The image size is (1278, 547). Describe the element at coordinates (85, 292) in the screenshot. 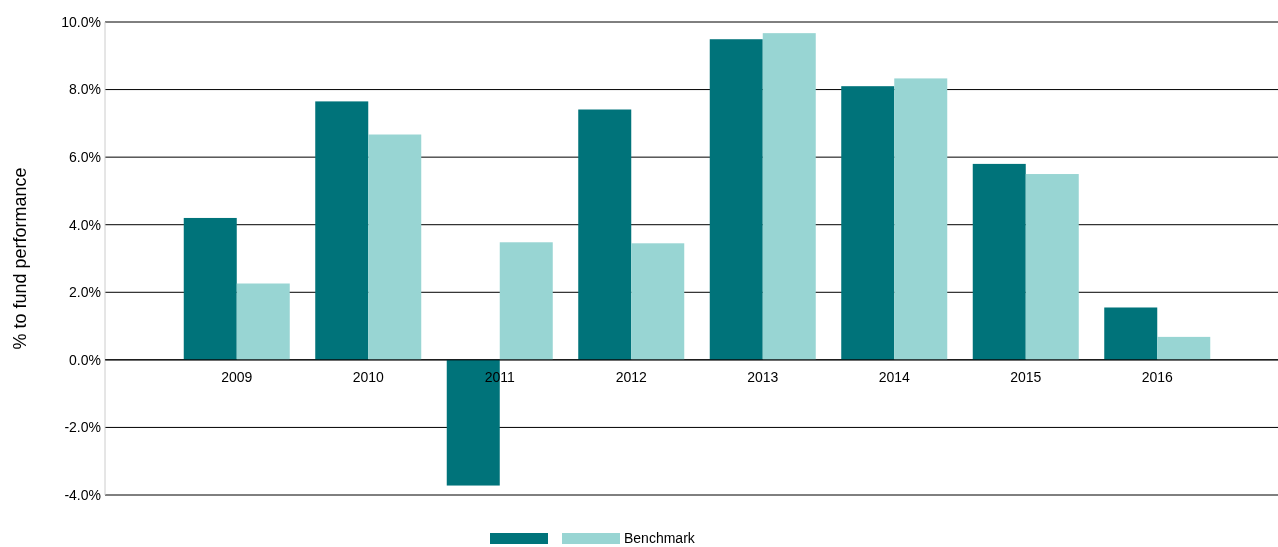

I see `y-tick-label: 2.0%` at that location.